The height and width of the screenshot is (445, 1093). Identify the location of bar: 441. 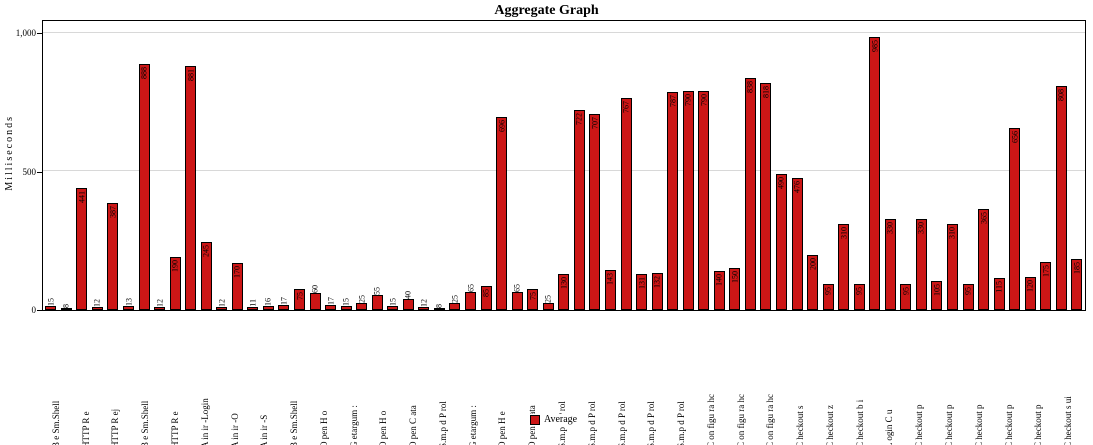
(82, 249).